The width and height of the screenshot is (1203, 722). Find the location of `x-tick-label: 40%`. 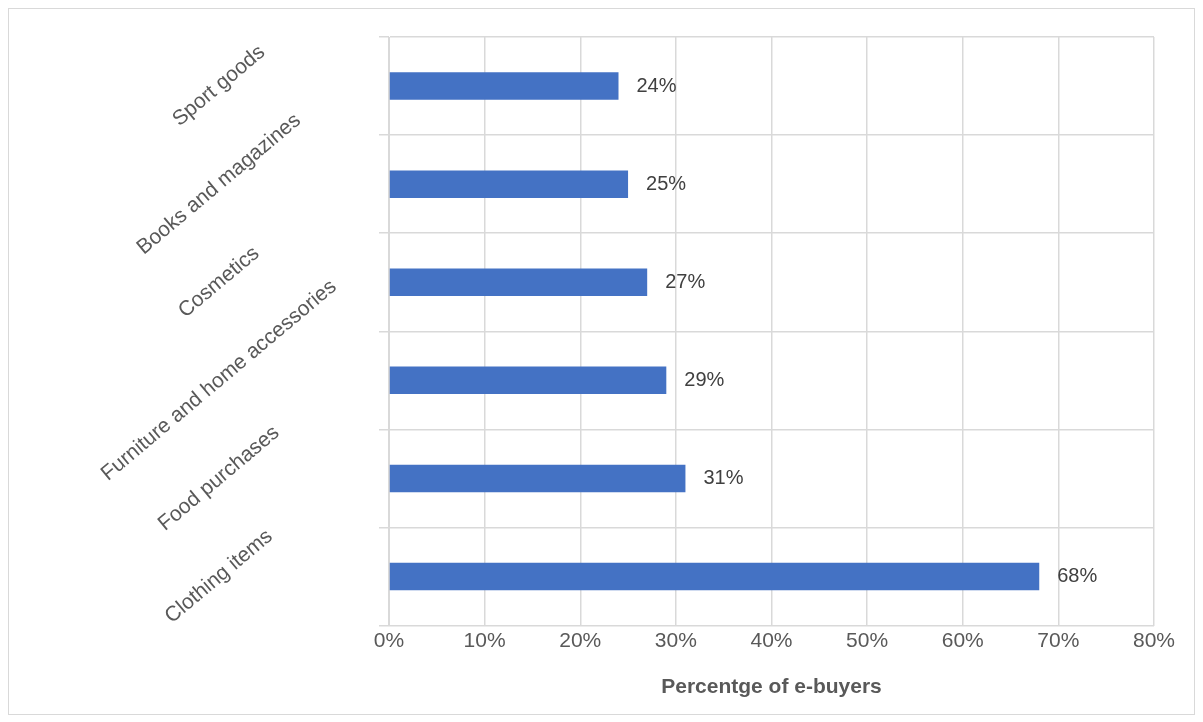

x-tick-label: 40% is located at coordinates (771, 639).